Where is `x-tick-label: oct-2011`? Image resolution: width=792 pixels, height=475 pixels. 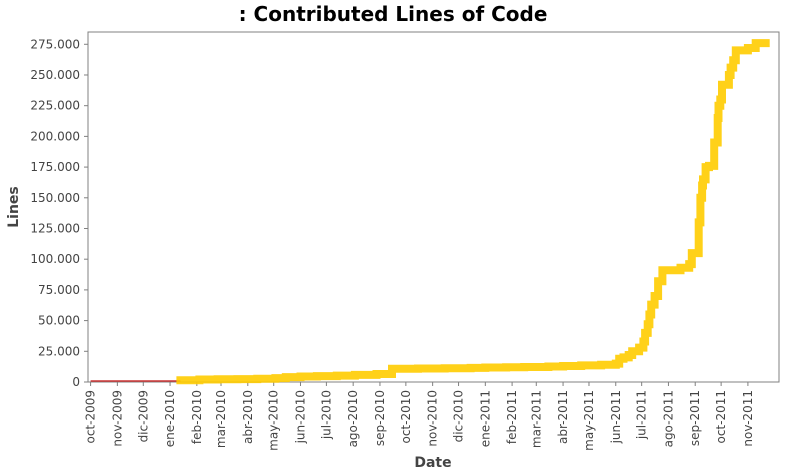
x-tick-label: oct-2011 is located at coordinates (721, 417).